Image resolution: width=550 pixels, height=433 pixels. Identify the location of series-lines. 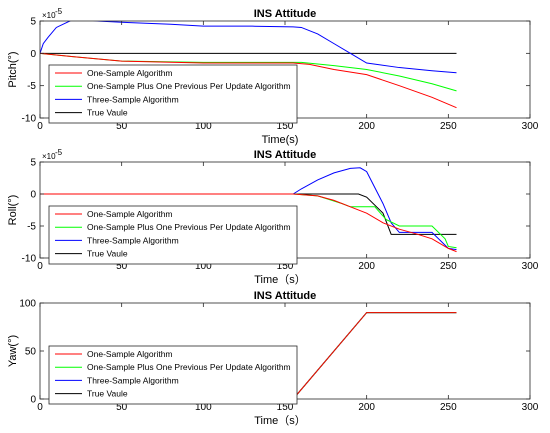
(374, 355).